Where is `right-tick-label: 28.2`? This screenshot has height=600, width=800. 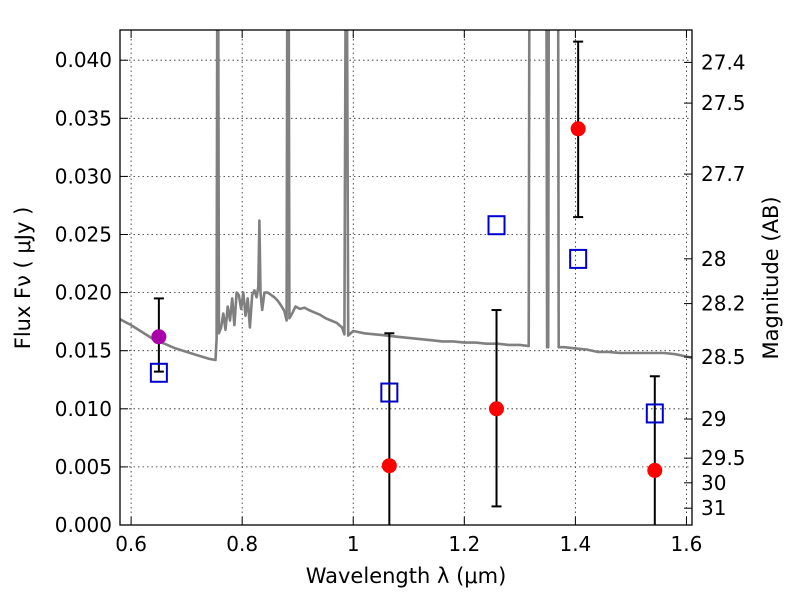 right-tick-label: 28.2 is located at coordinates (723, 304).